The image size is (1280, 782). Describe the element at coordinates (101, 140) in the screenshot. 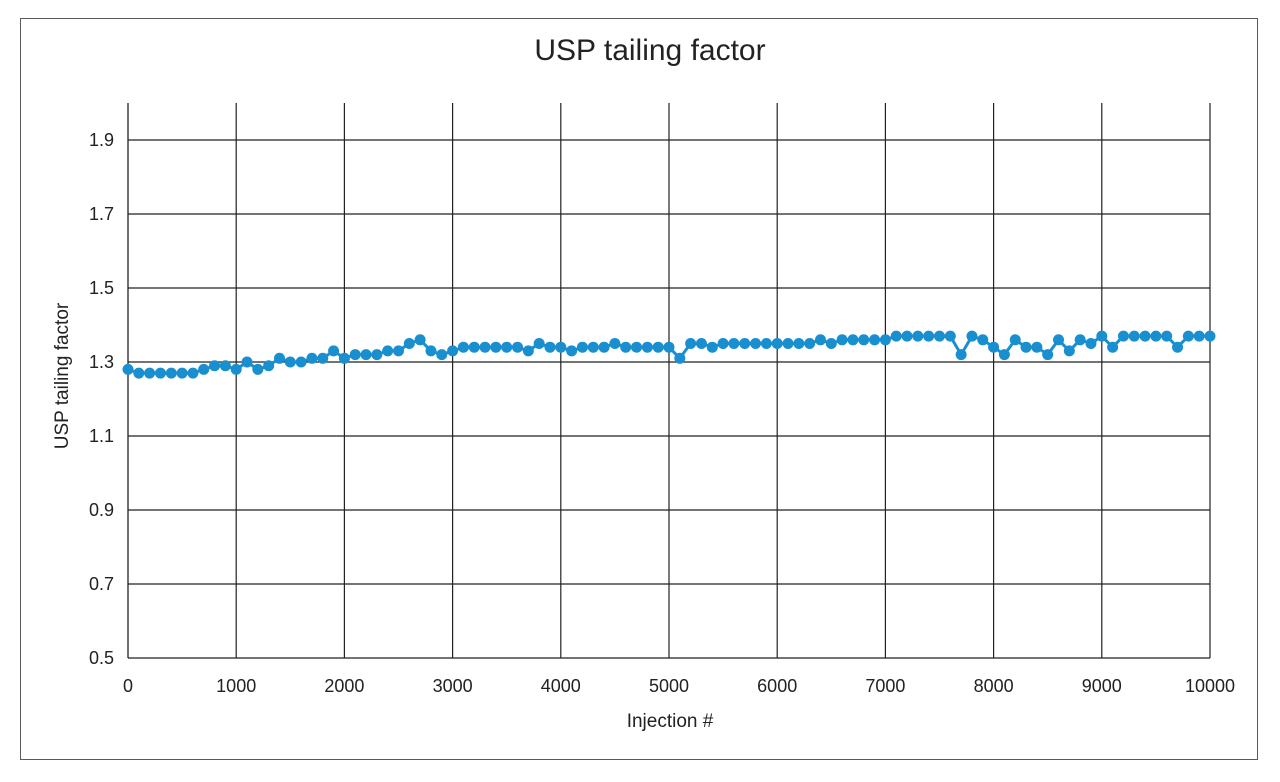

I see `y-tick-label: 1.9` at that location.